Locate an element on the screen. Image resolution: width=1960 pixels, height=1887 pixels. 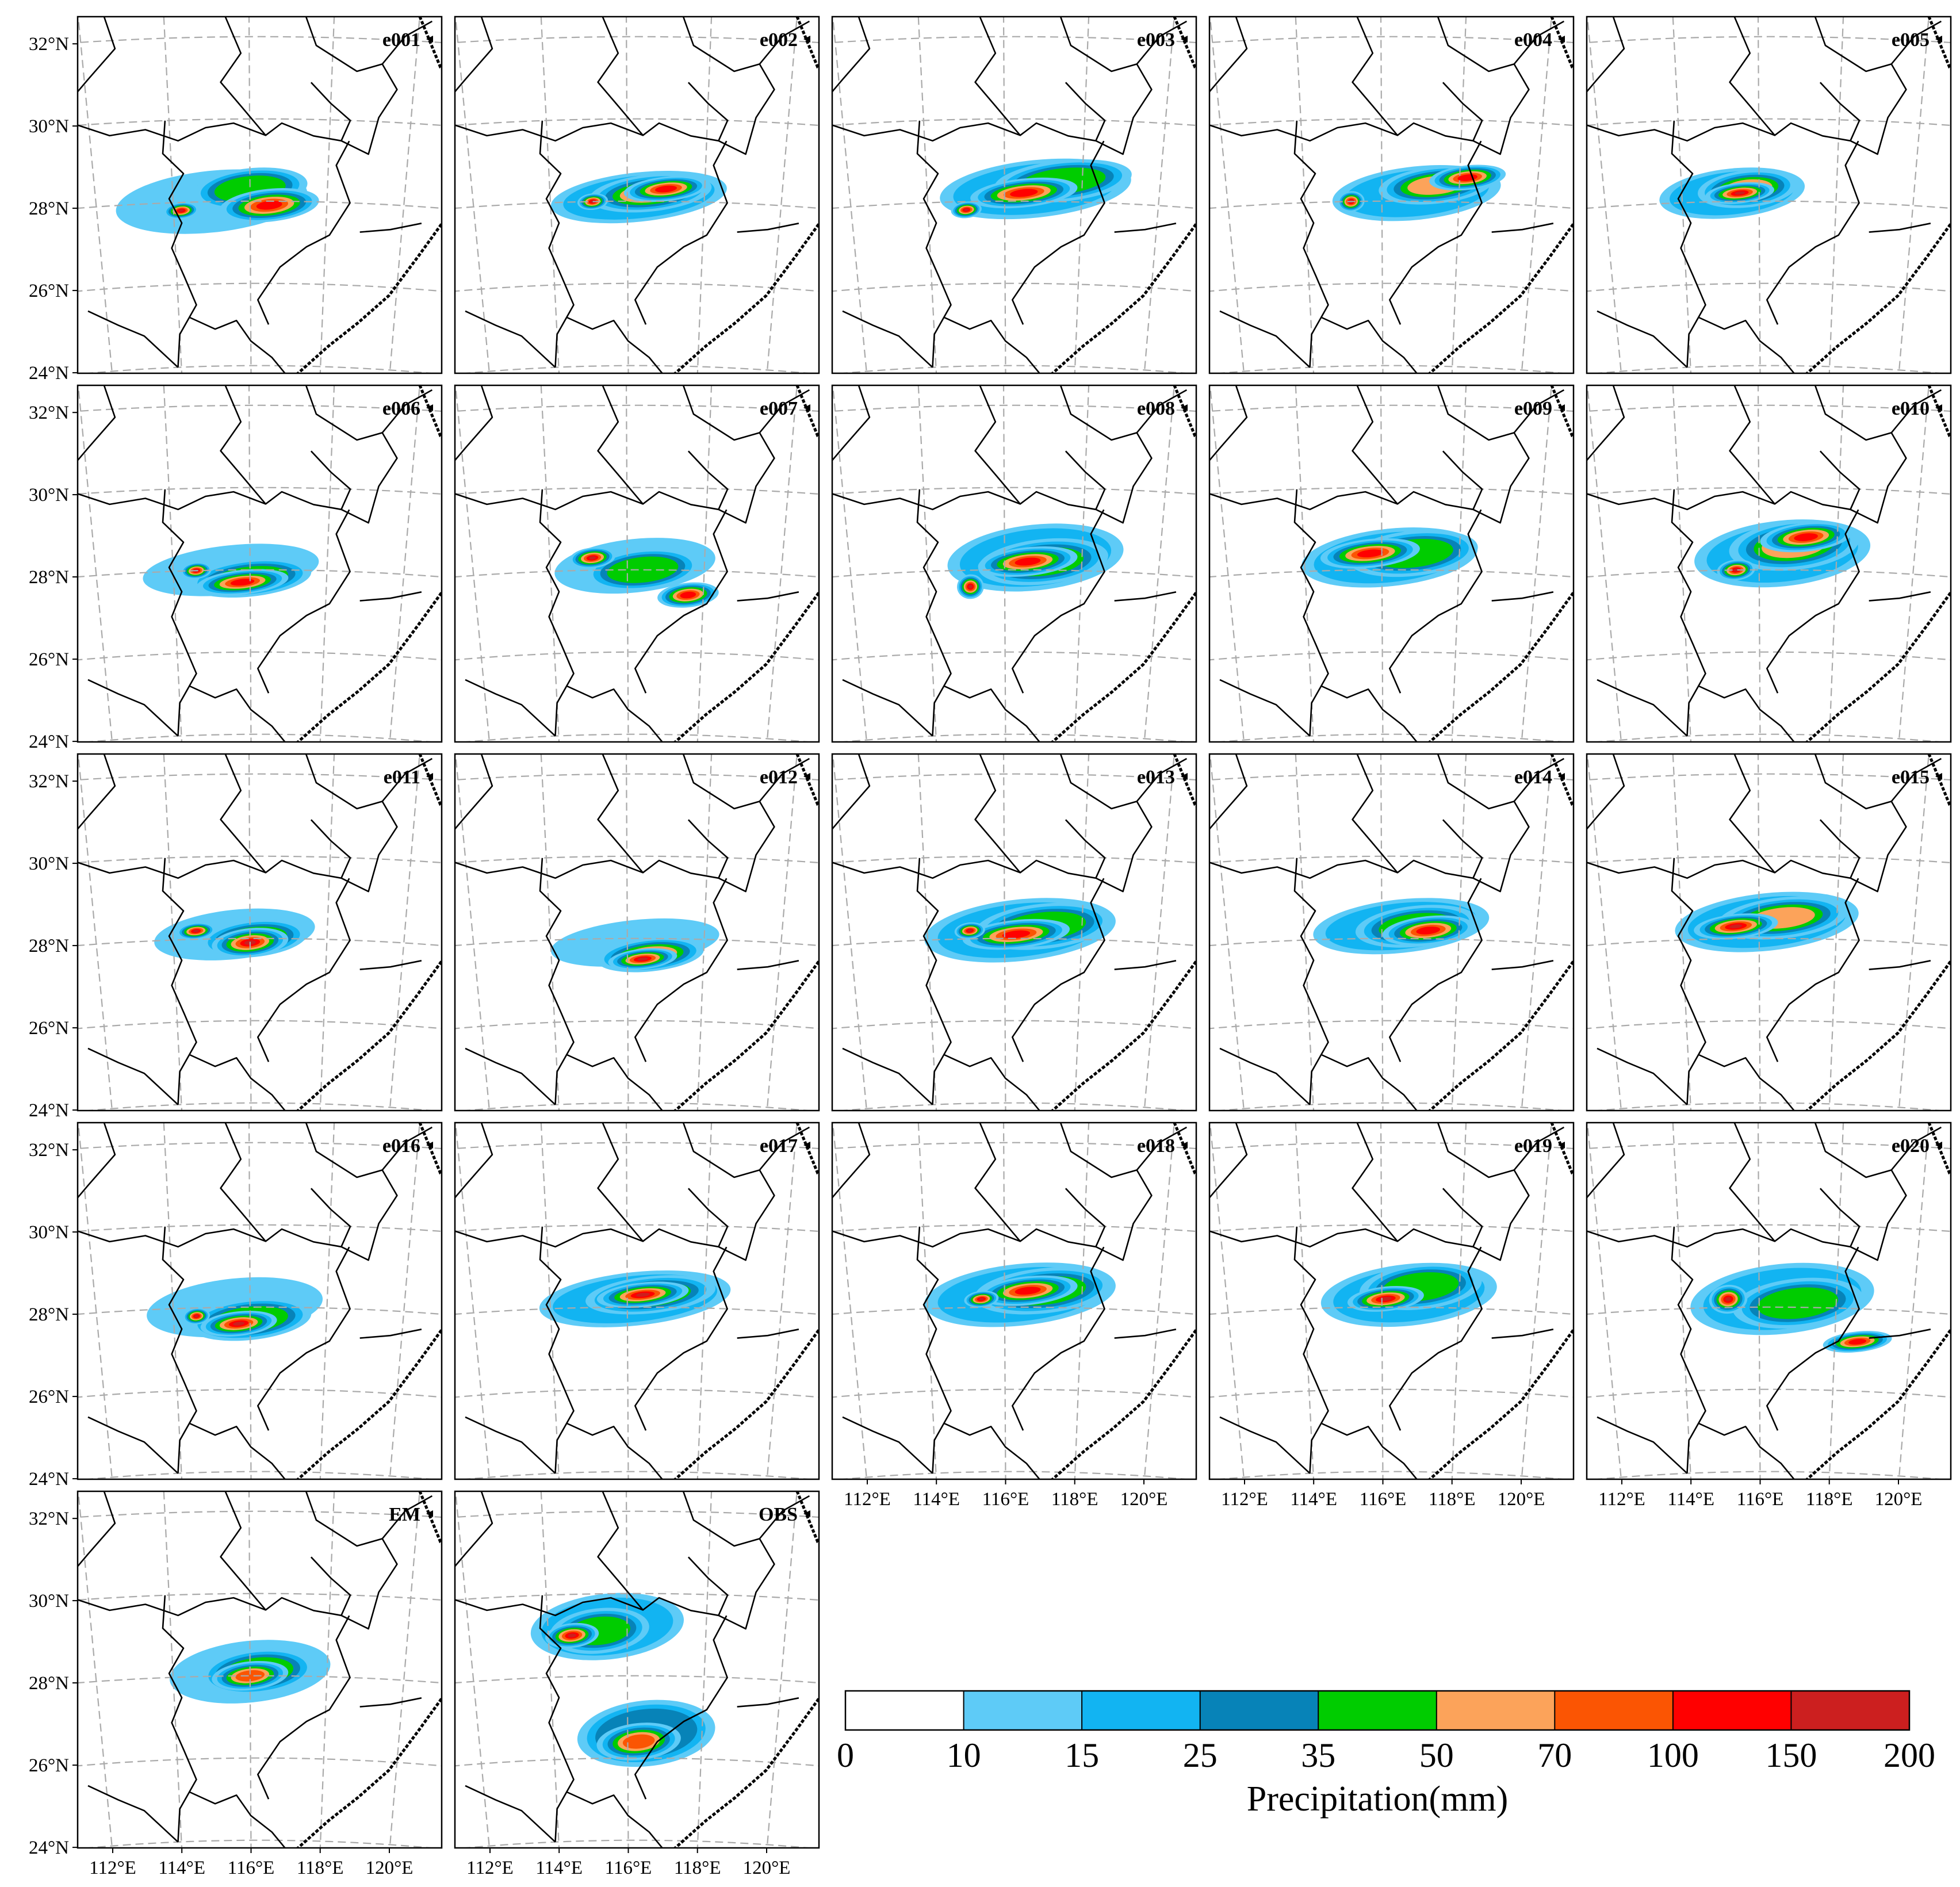
lon-tick-label: 120°E is located at coordinates (1899, 1500).